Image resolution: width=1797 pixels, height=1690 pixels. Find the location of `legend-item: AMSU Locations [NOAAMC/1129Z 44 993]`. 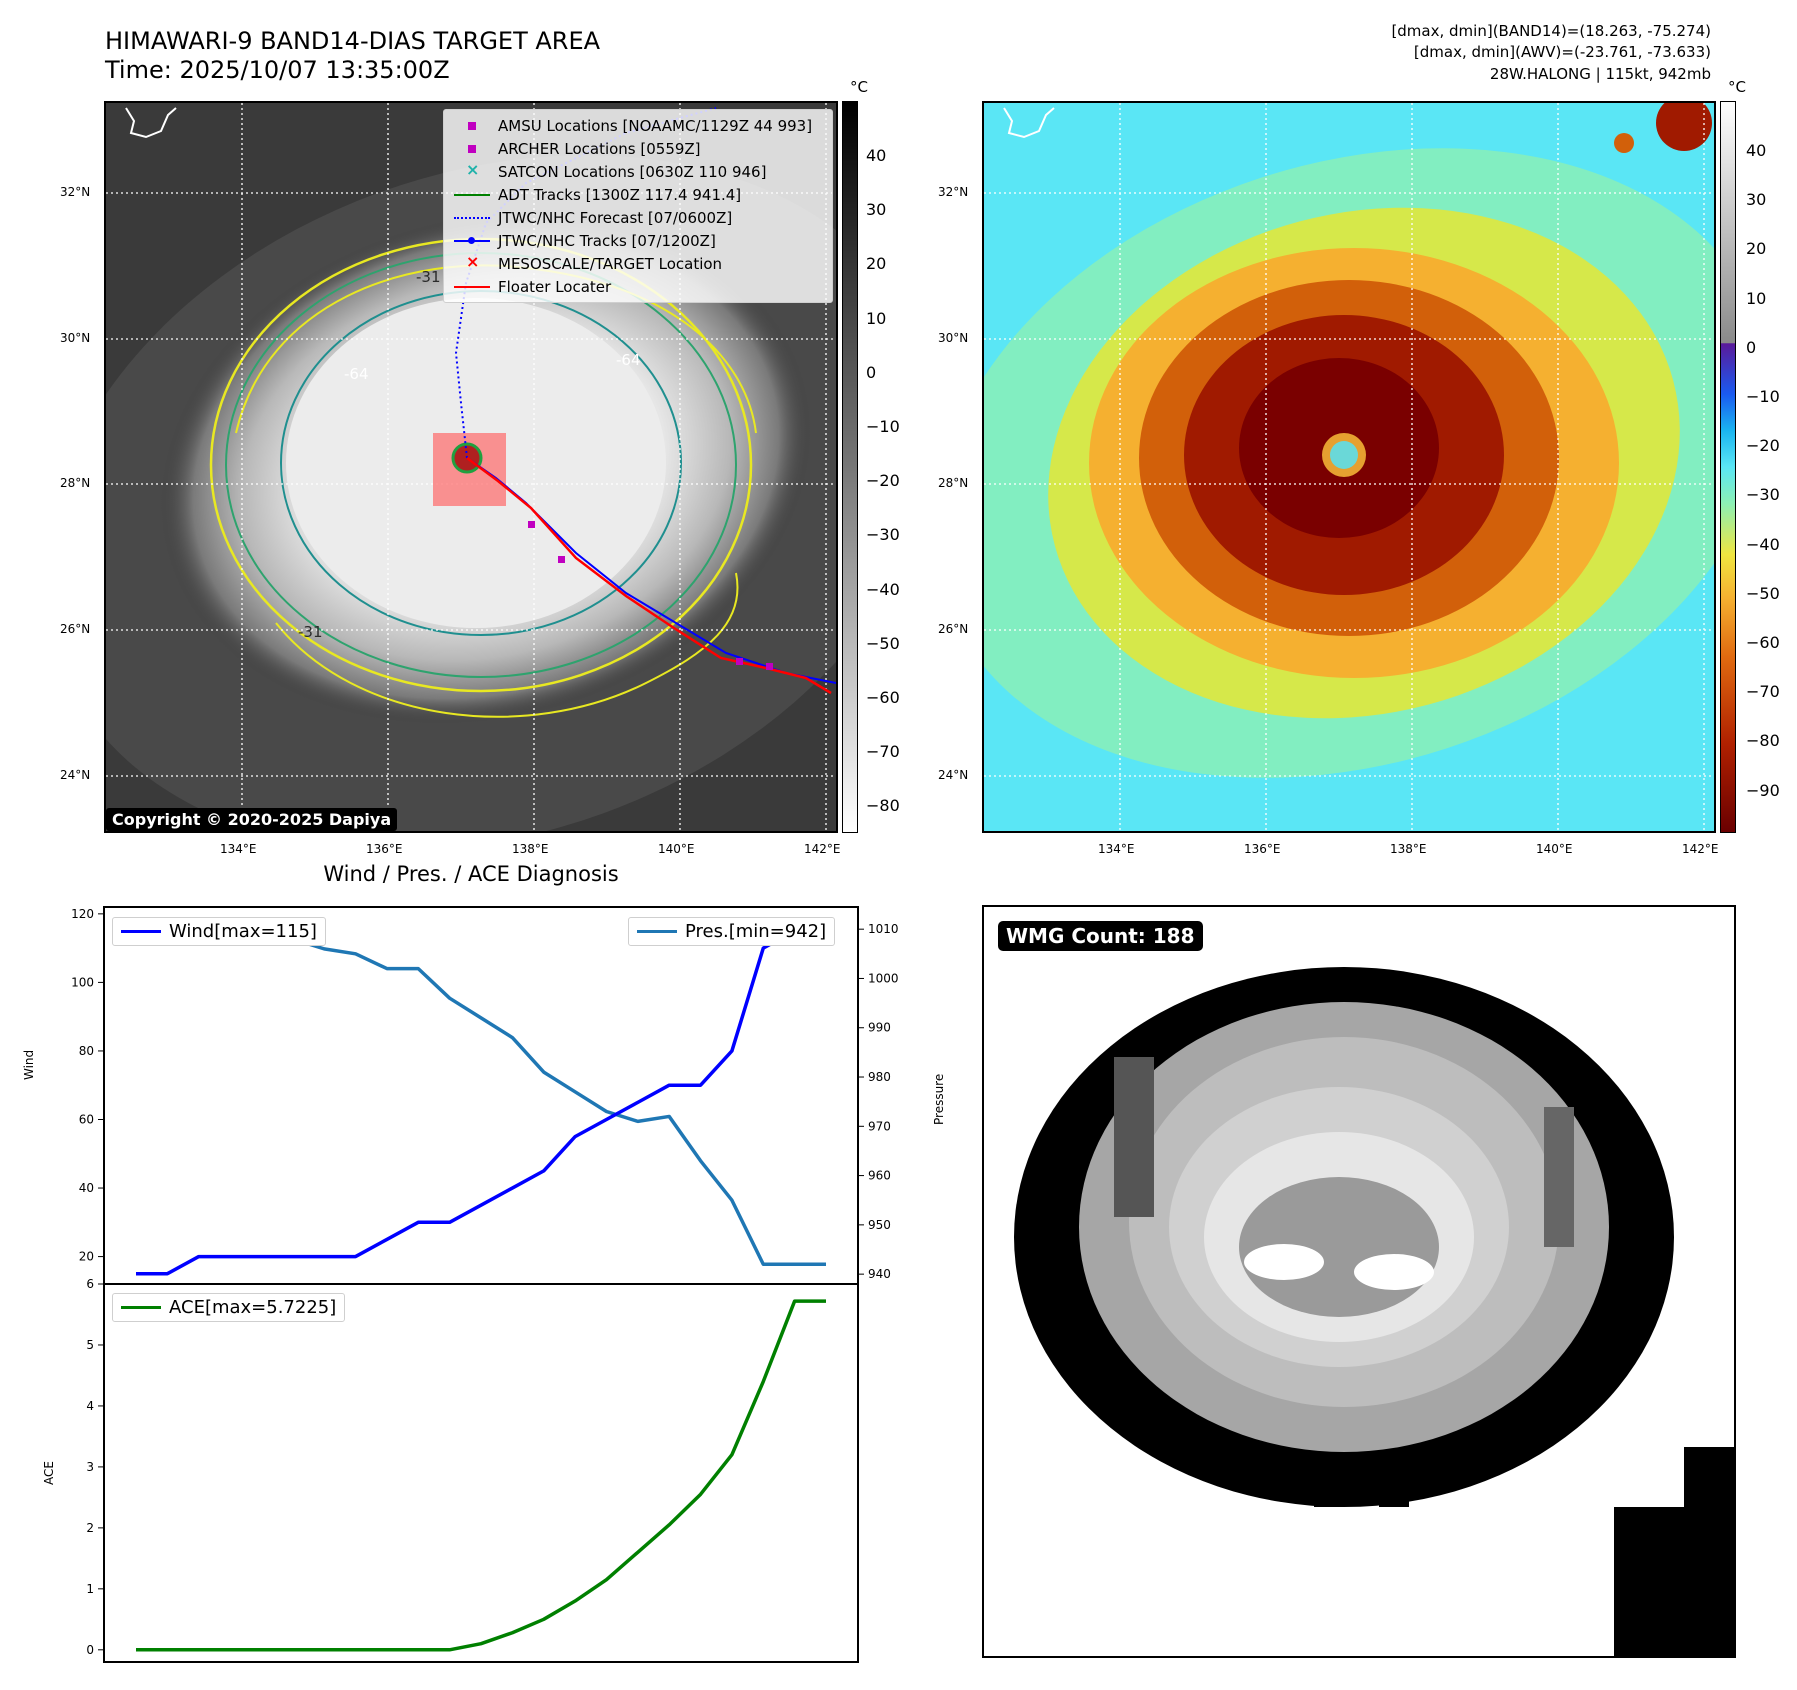

legend-item: AMSU Locations [NOAAMC/1129Z 44 993] is located at coordinates (638, 125).